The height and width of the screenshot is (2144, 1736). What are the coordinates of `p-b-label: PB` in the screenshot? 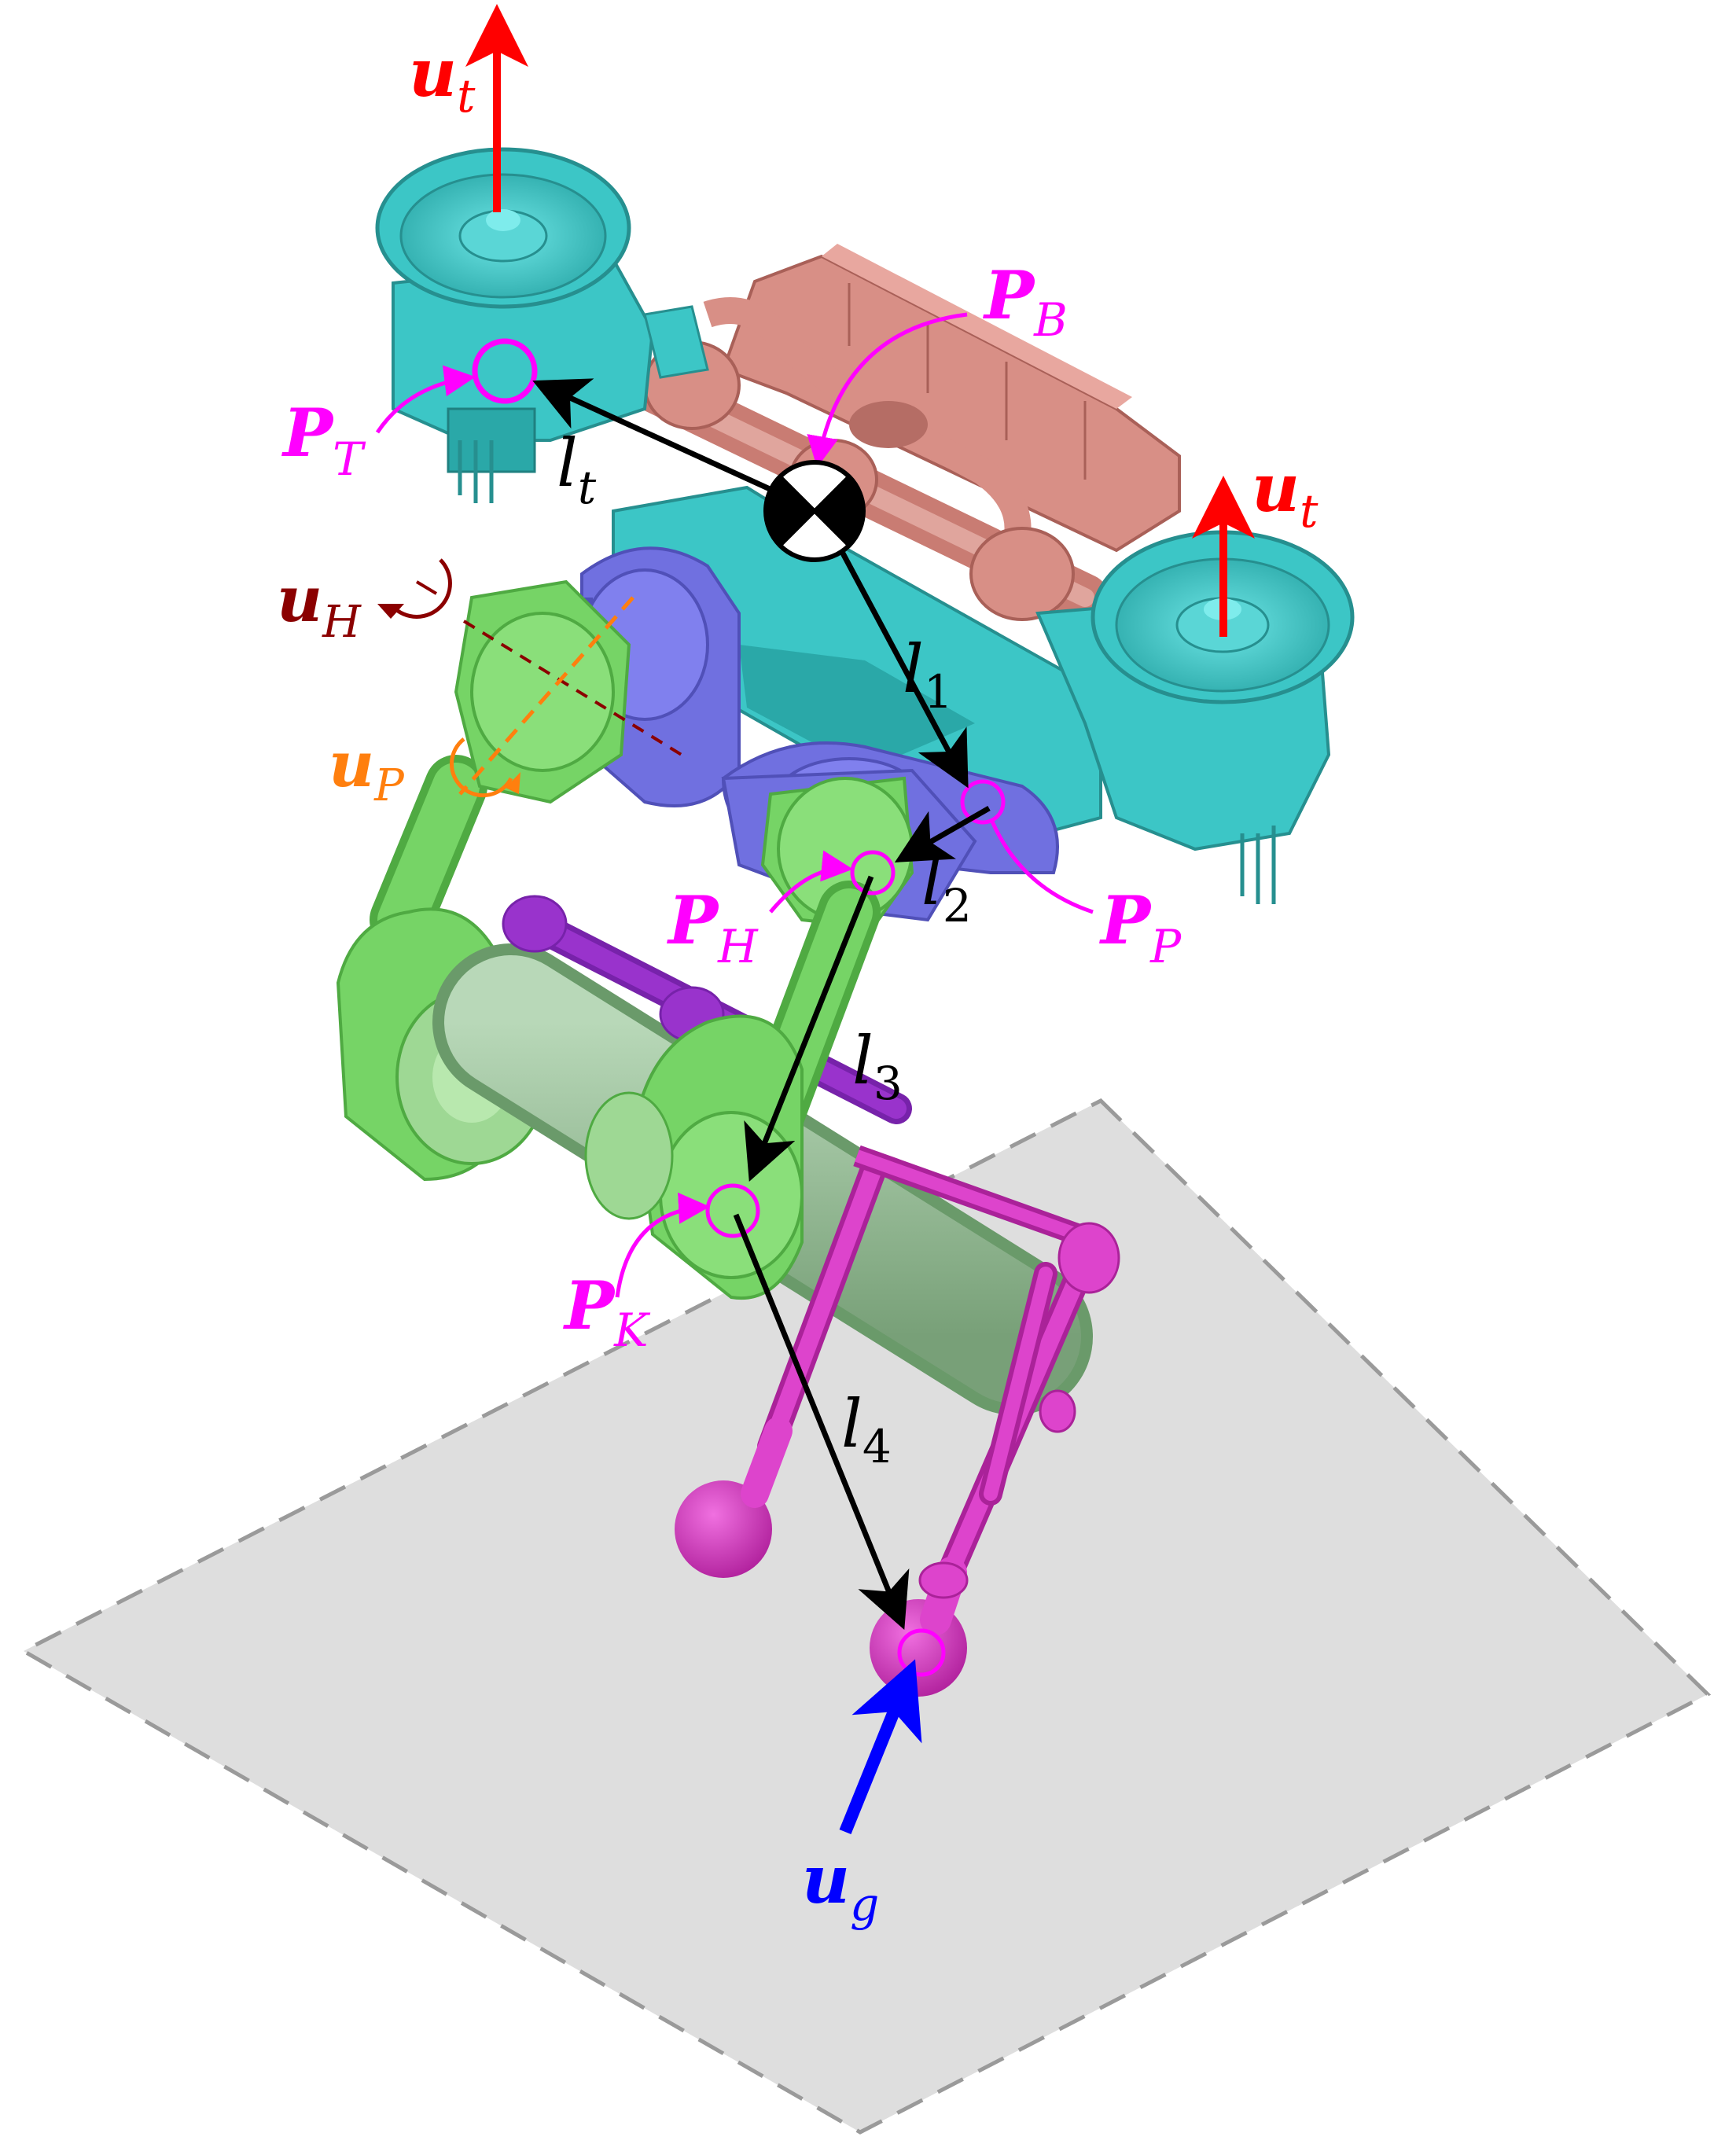 It's located at (1025, 301).